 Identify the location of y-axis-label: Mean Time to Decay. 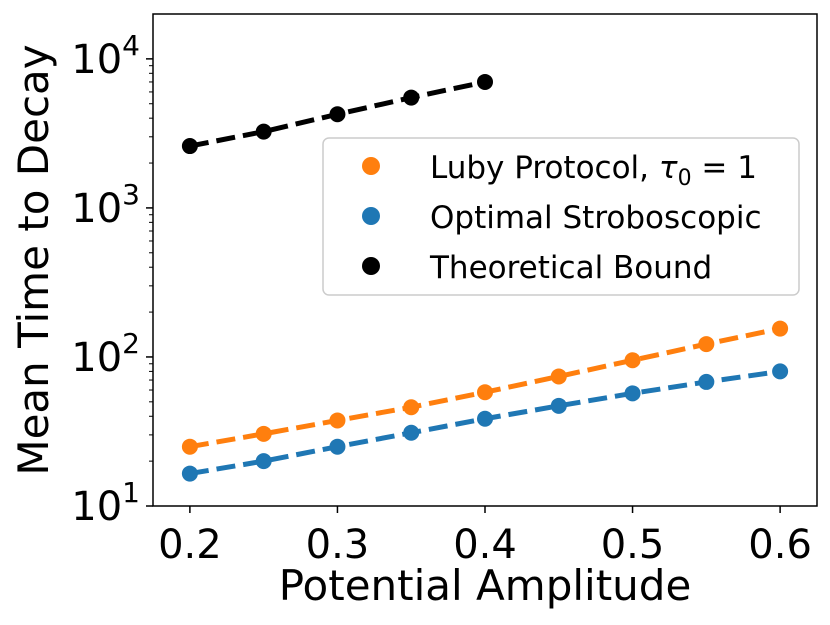
(33, 259).